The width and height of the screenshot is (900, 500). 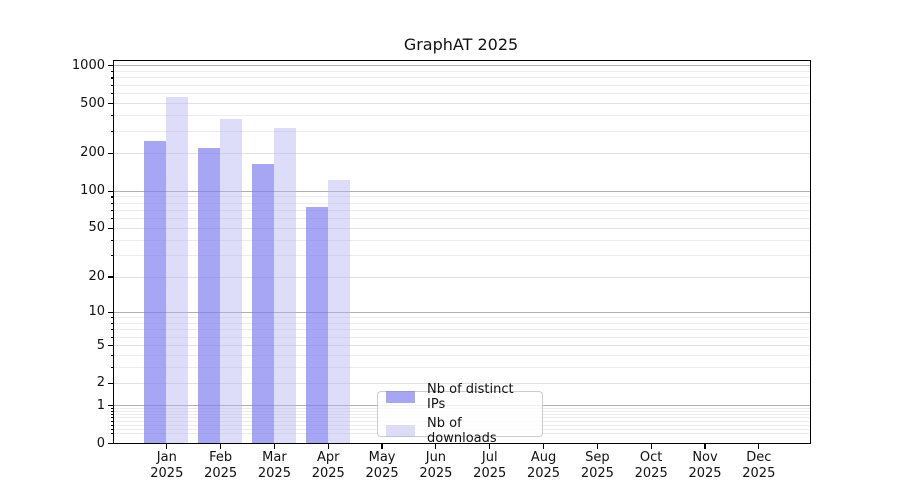 I want to click on y-tick-label-100: 100, so click(x=92, y=191).